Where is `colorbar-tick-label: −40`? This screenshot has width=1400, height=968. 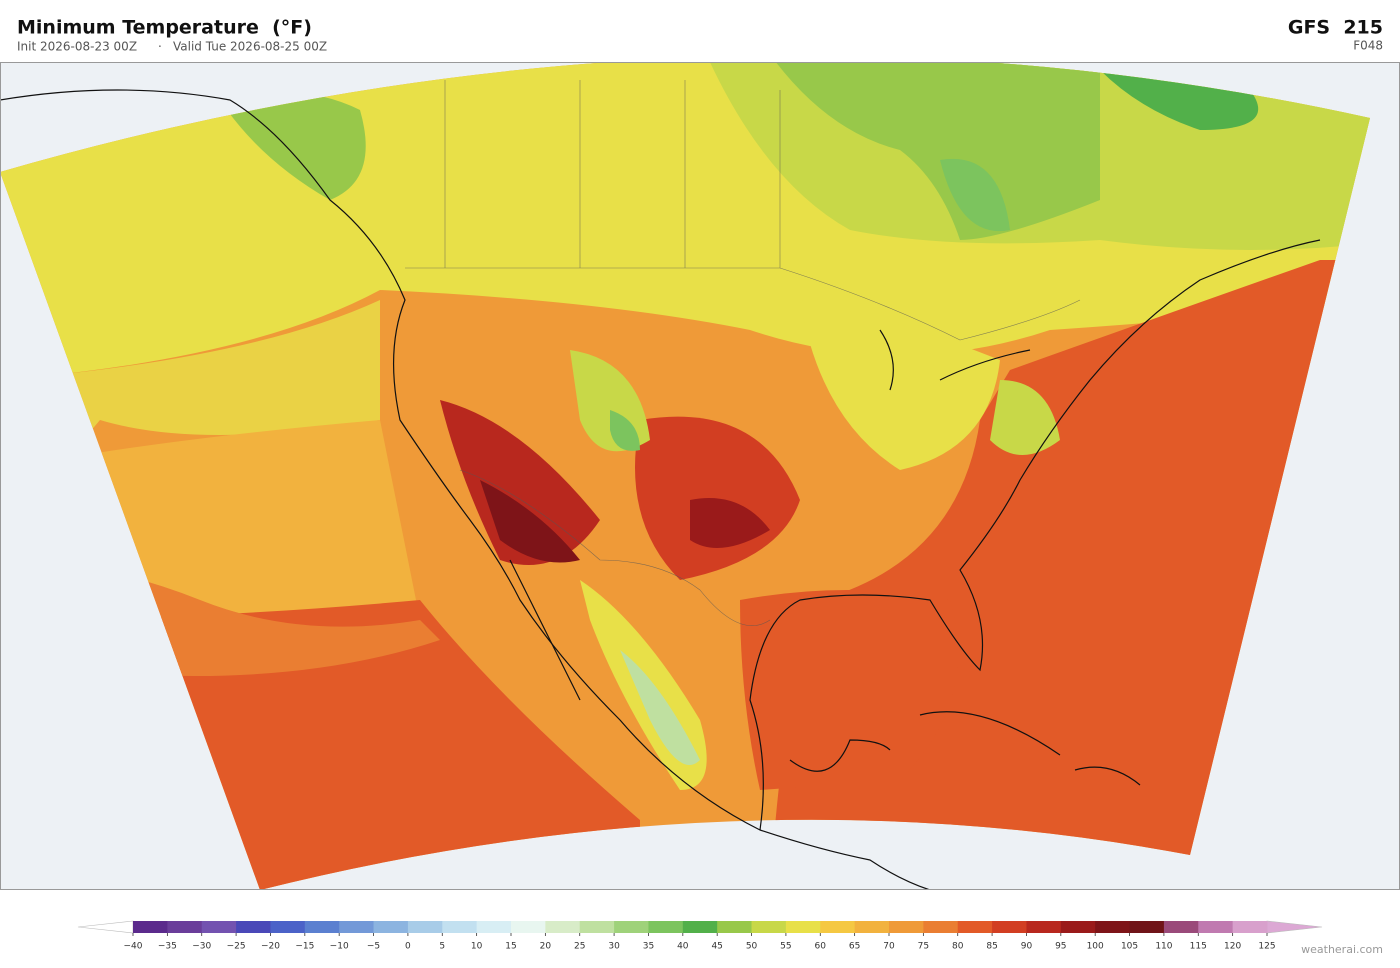 colorbar-tick-label: −40 is located at coordinates (133, 947).